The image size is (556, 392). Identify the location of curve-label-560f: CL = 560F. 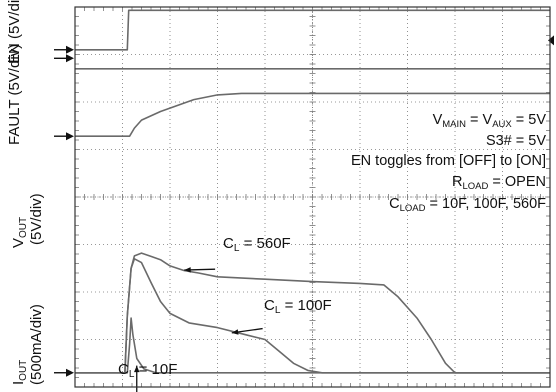
(257, 246).